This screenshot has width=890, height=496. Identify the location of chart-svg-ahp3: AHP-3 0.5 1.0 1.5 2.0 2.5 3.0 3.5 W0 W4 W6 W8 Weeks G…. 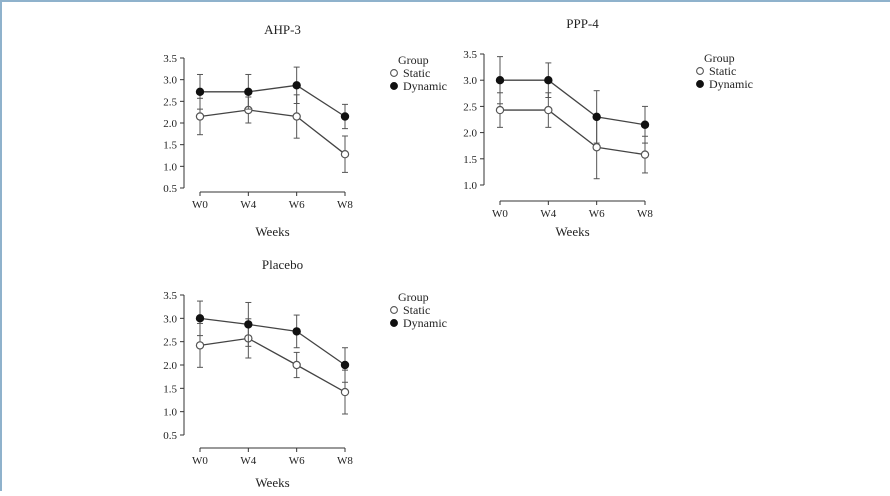
(305, 130).